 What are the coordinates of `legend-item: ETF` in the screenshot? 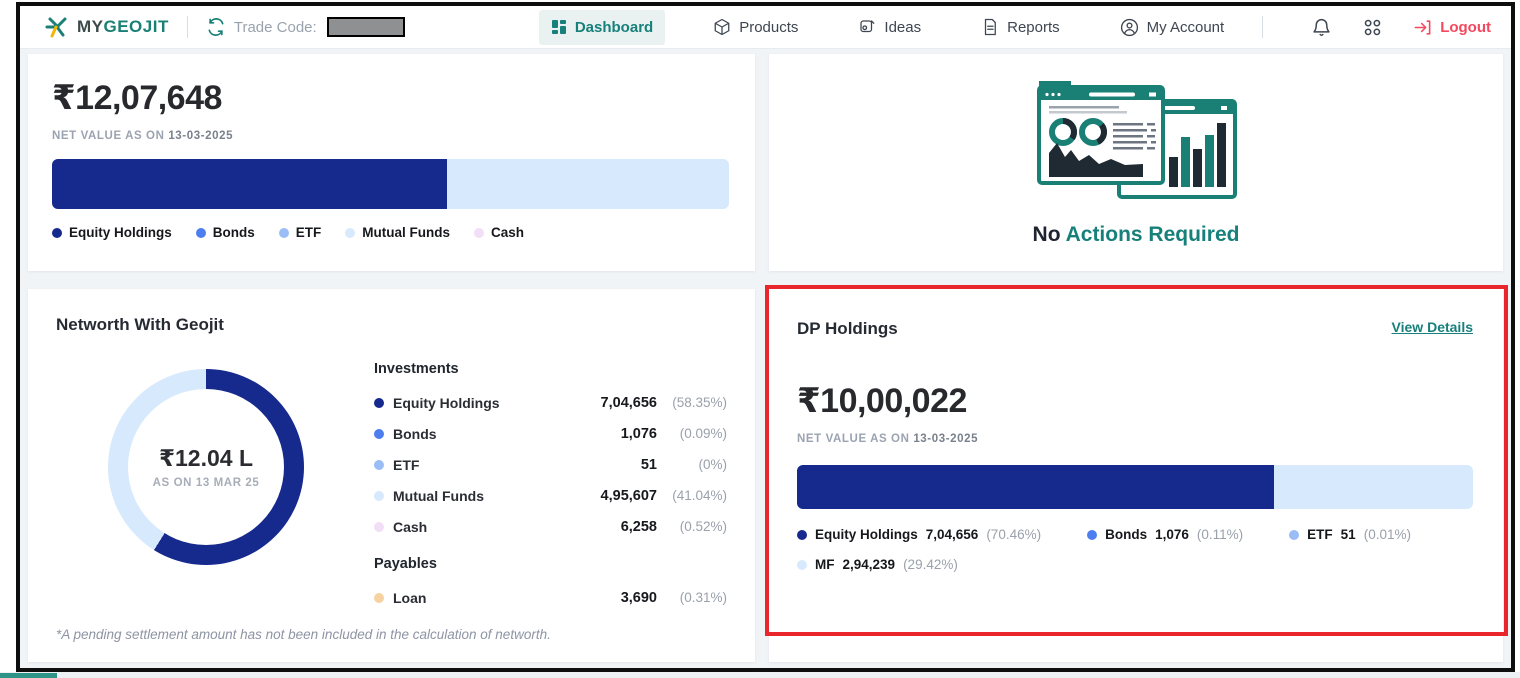 It's located at (299, 232).